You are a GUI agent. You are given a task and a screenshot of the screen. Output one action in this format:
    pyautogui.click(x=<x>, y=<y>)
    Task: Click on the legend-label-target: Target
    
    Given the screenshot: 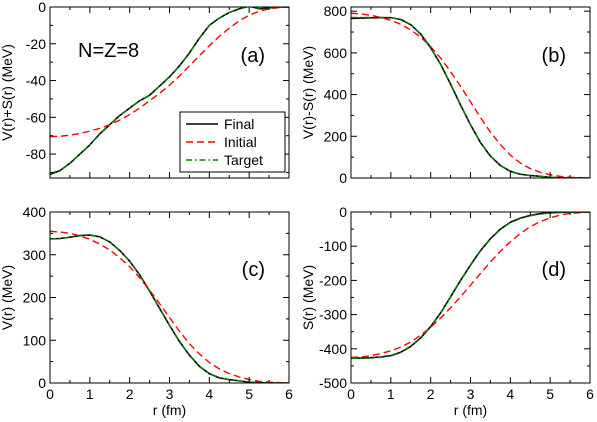 What is the action you would take?
    pyautogui.click(x=243, y=160)
    